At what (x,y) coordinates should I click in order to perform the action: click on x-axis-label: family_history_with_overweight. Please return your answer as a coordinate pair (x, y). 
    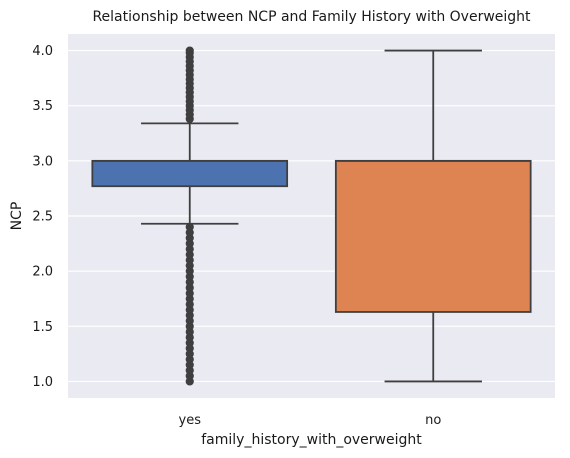
    Looking at the image, I should click on (311, 440).